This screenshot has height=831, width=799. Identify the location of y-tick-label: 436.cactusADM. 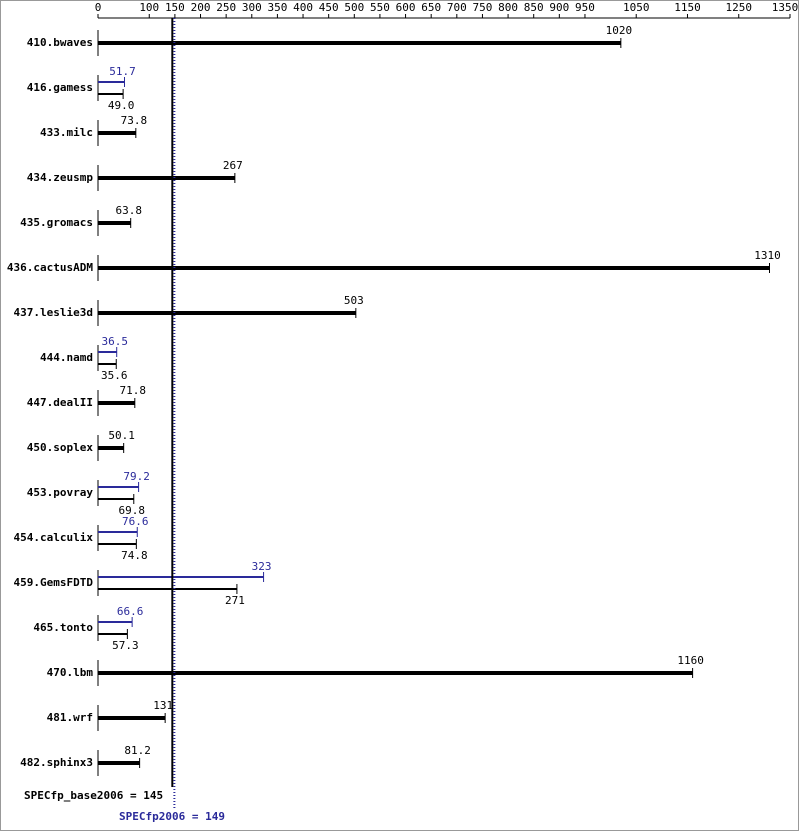
(50, 267).